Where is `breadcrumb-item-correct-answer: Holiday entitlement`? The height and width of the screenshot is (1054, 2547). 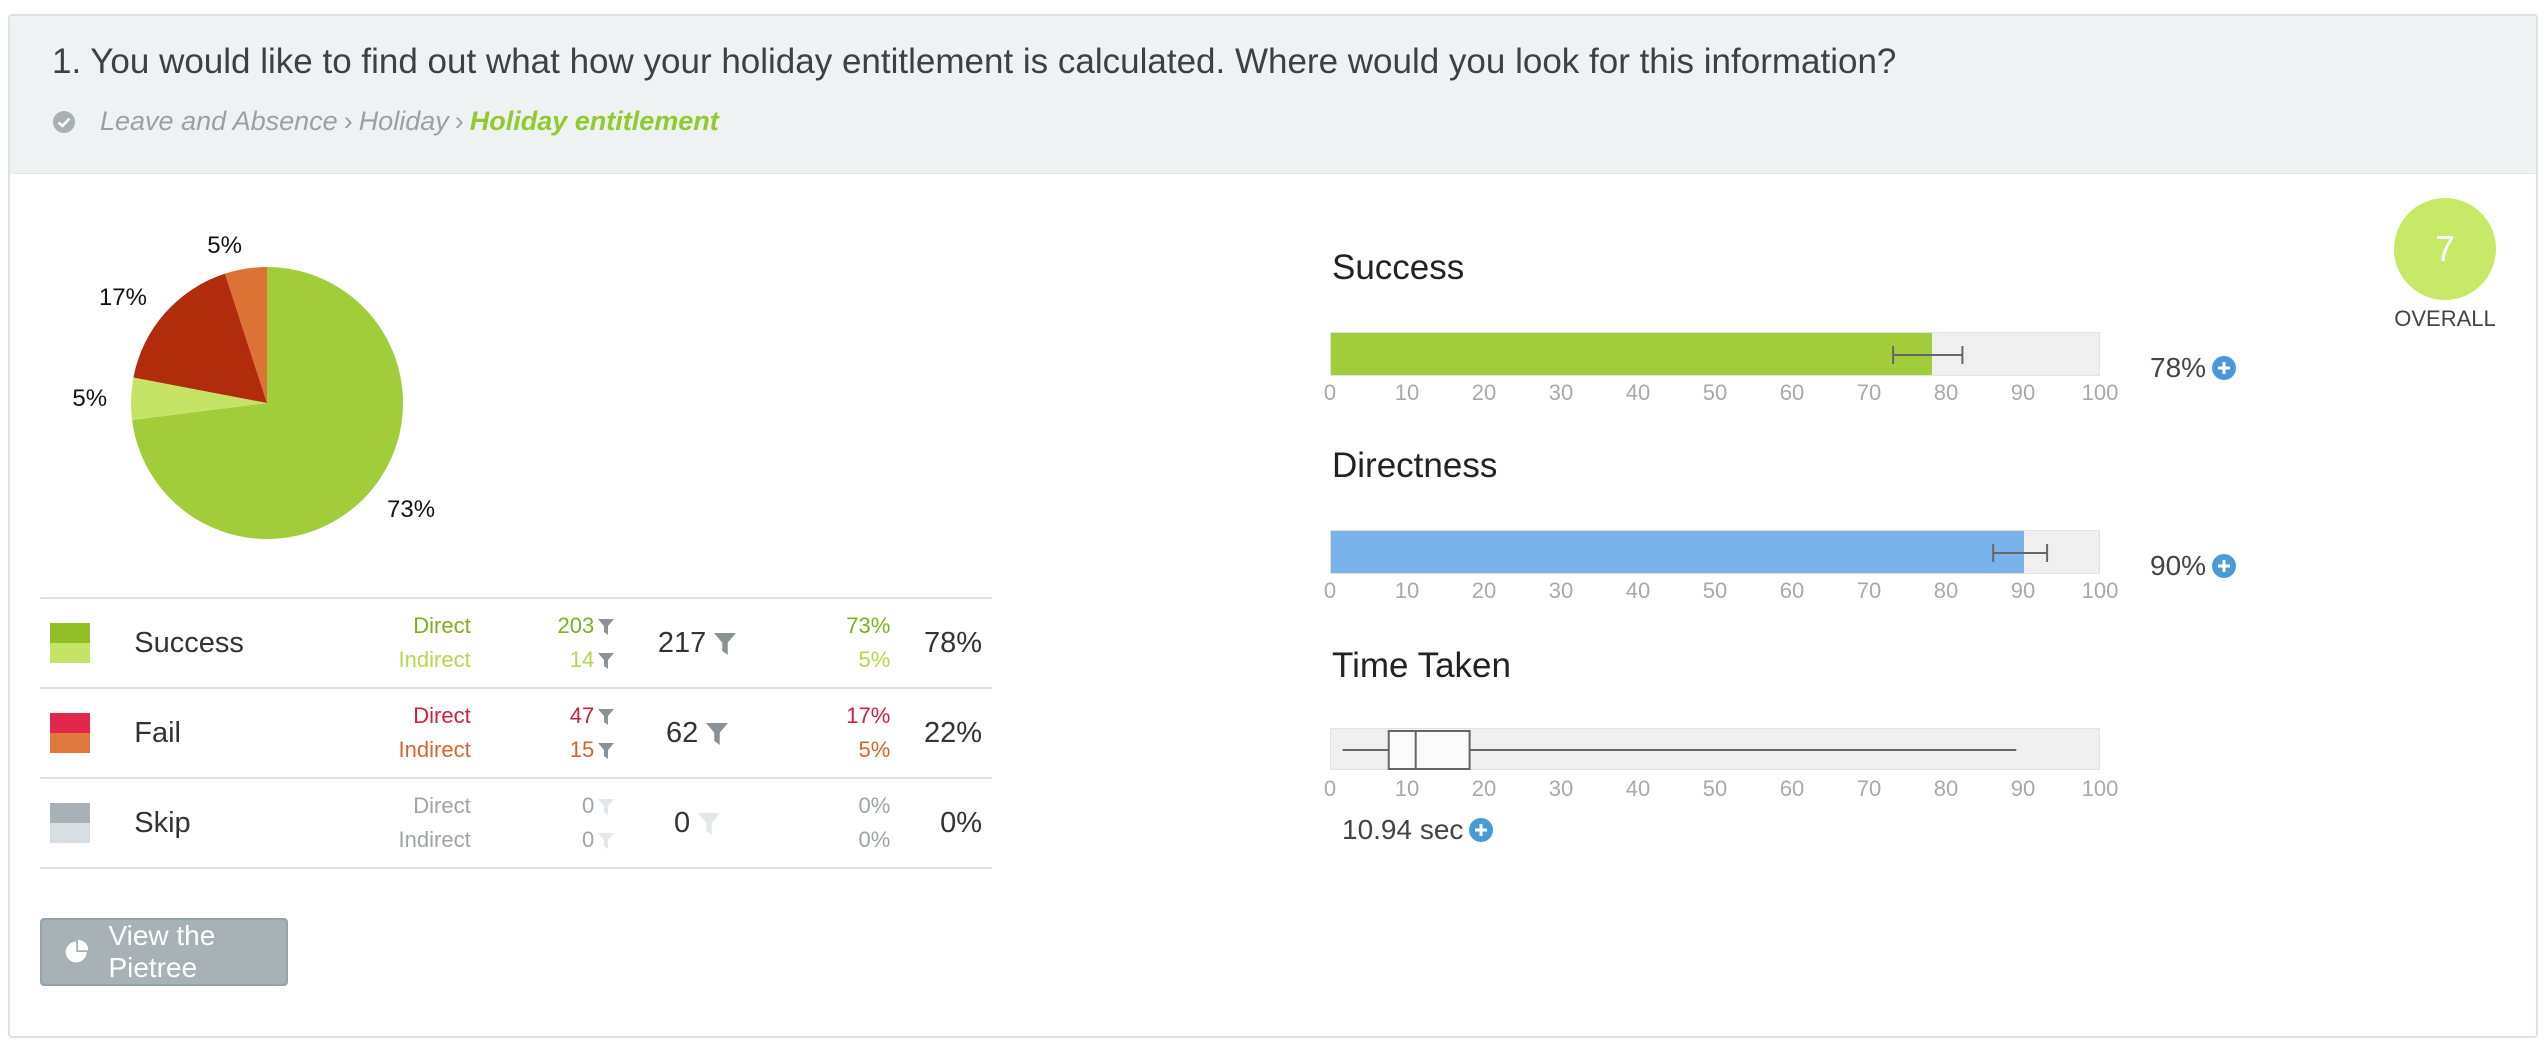
breadcrumb-item-correct-answer: Holiday entitlement is located at coordinates (594, 121).